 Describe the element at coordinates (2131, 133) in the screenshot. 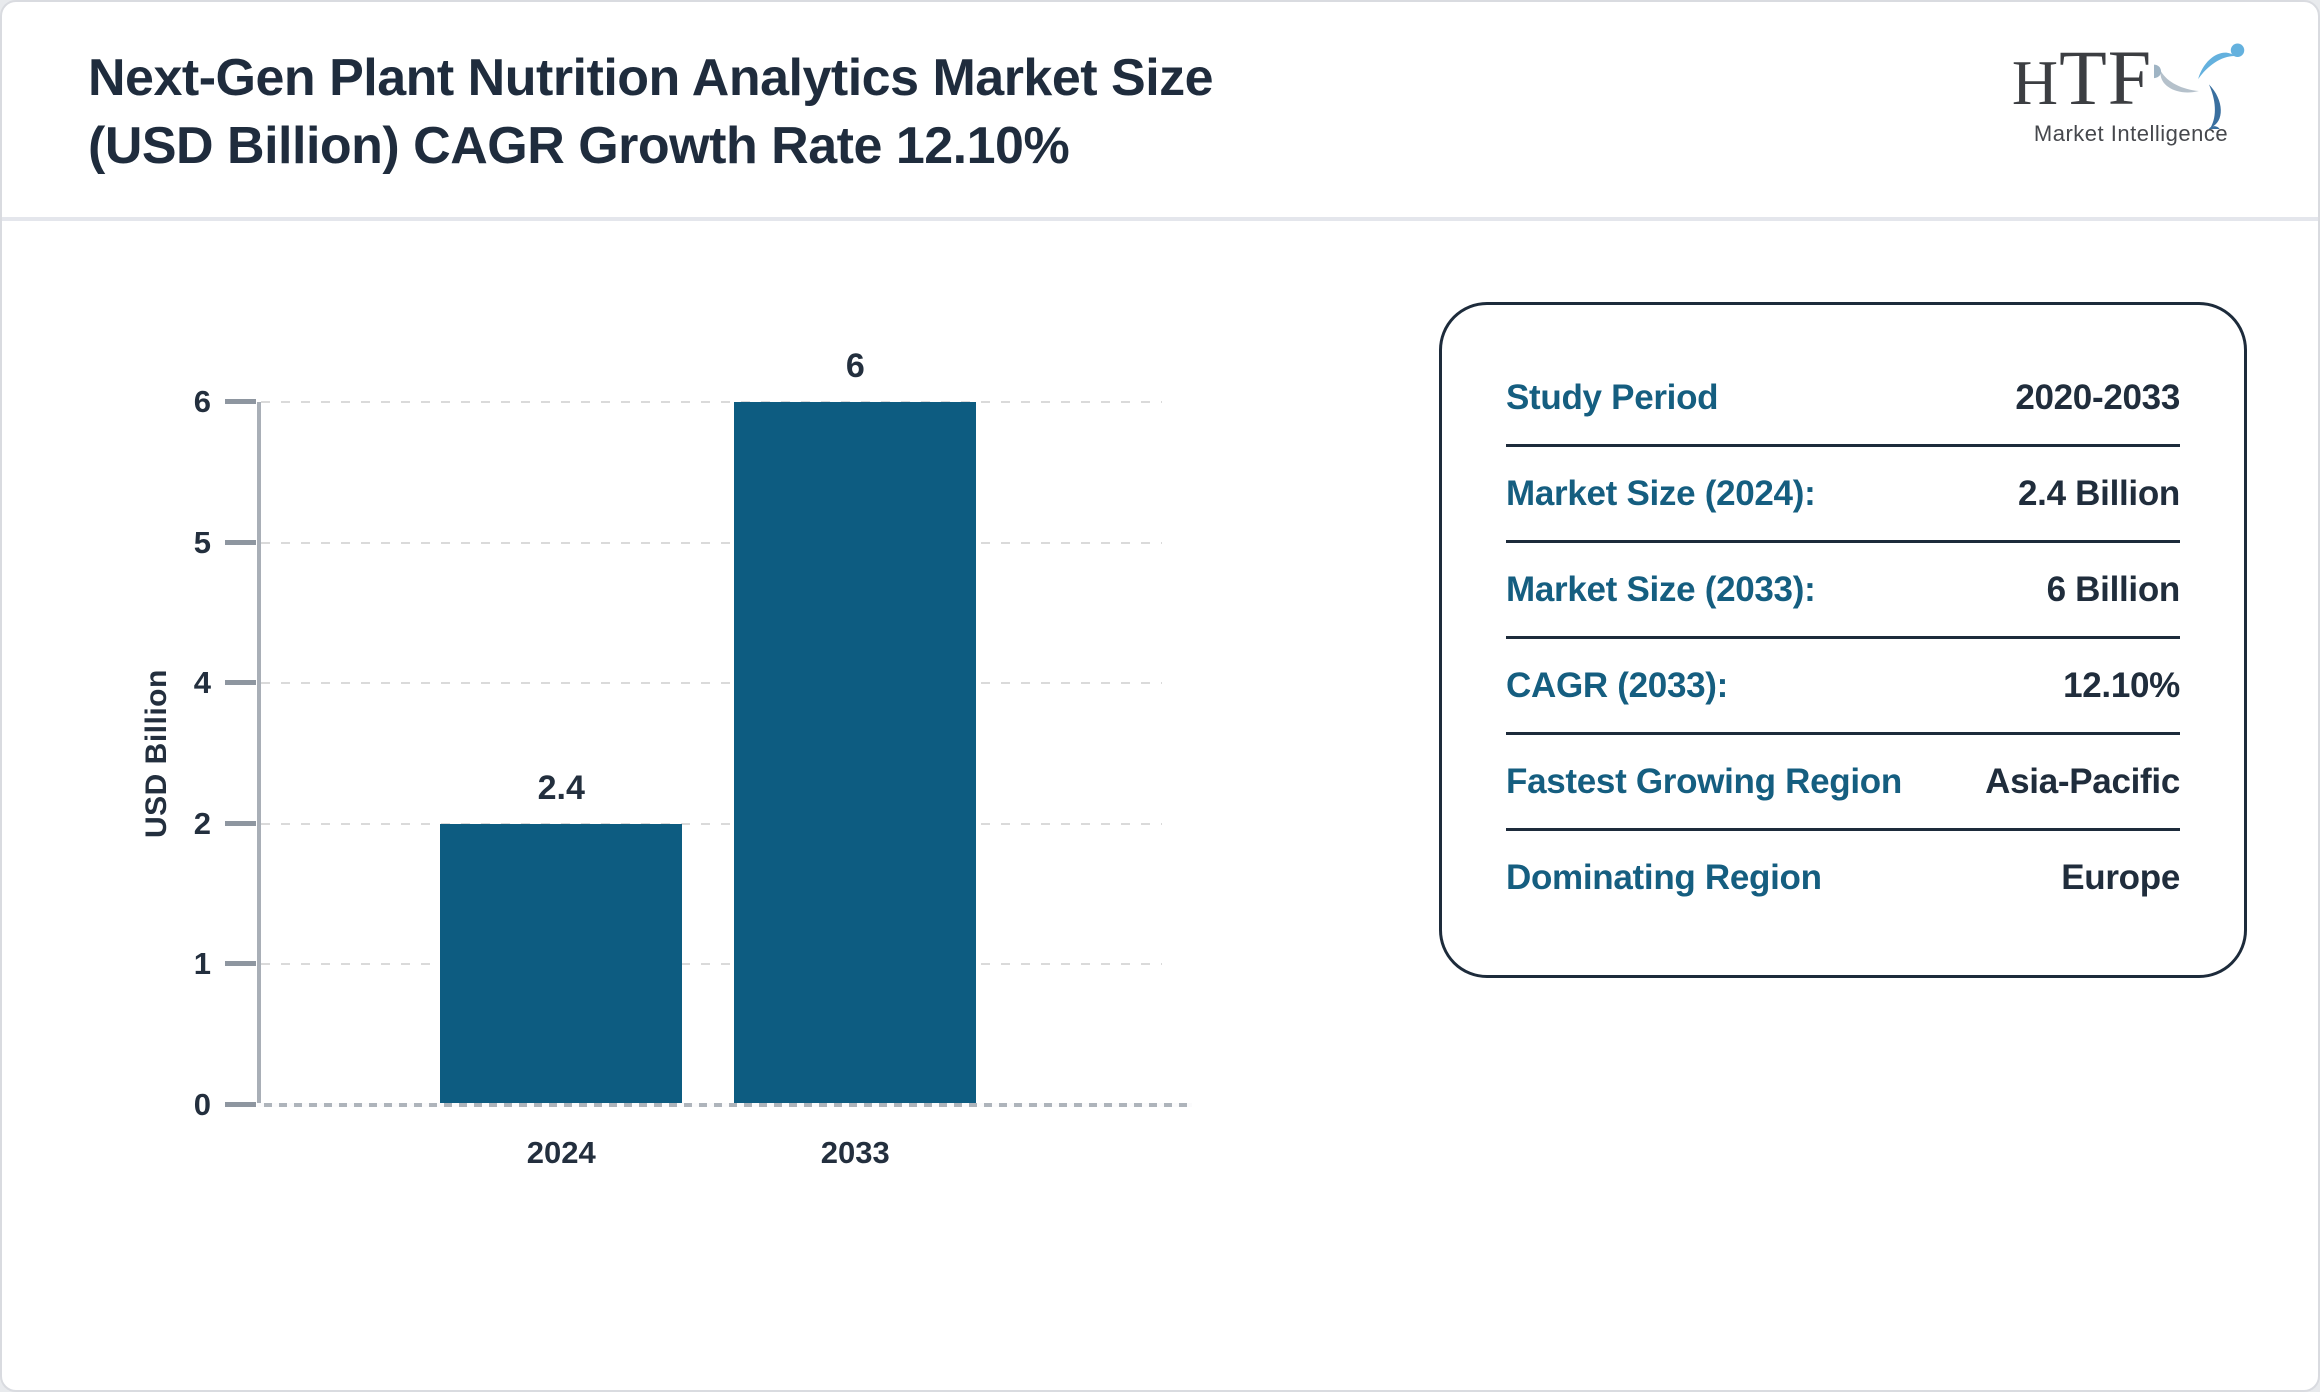

I see `htf-logo-subtext: Market Intelligence` at that location.